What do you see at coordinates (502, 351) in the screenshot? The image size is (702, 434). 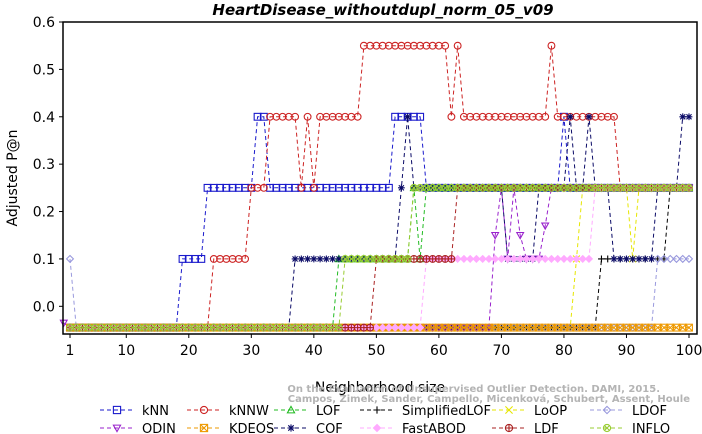 I see `x-tick-label: 70` at bounding box center [502, 351].